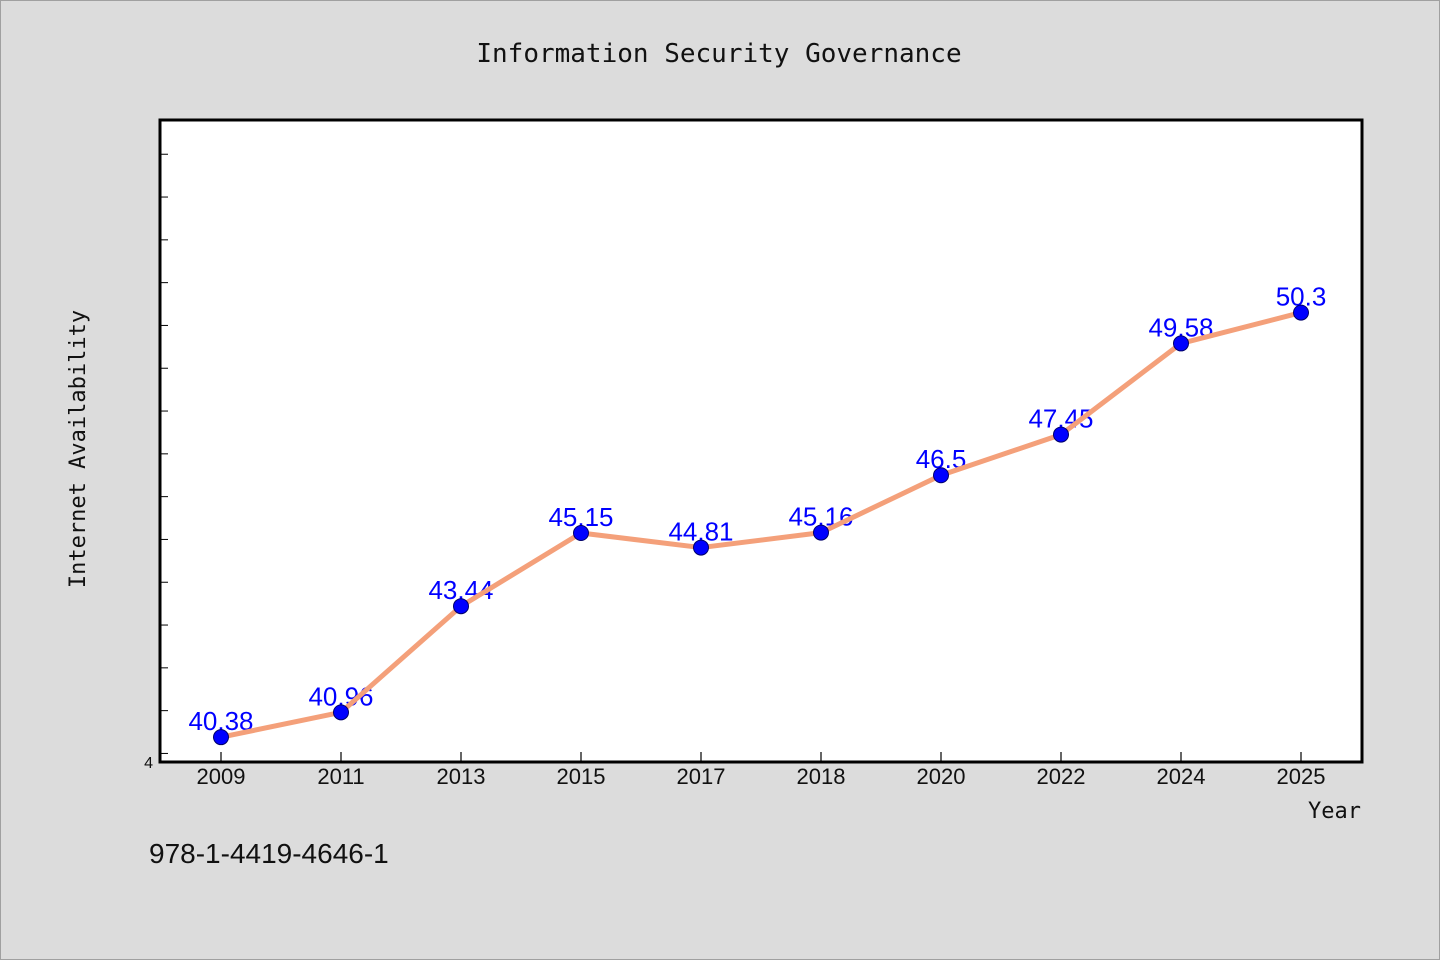 This screenshot has width=1440, height=960. What do you see at coordinates (1301, 776) in the screenshot?
I see `x-tick-label: 2025` at bounding box center [1301, 776].